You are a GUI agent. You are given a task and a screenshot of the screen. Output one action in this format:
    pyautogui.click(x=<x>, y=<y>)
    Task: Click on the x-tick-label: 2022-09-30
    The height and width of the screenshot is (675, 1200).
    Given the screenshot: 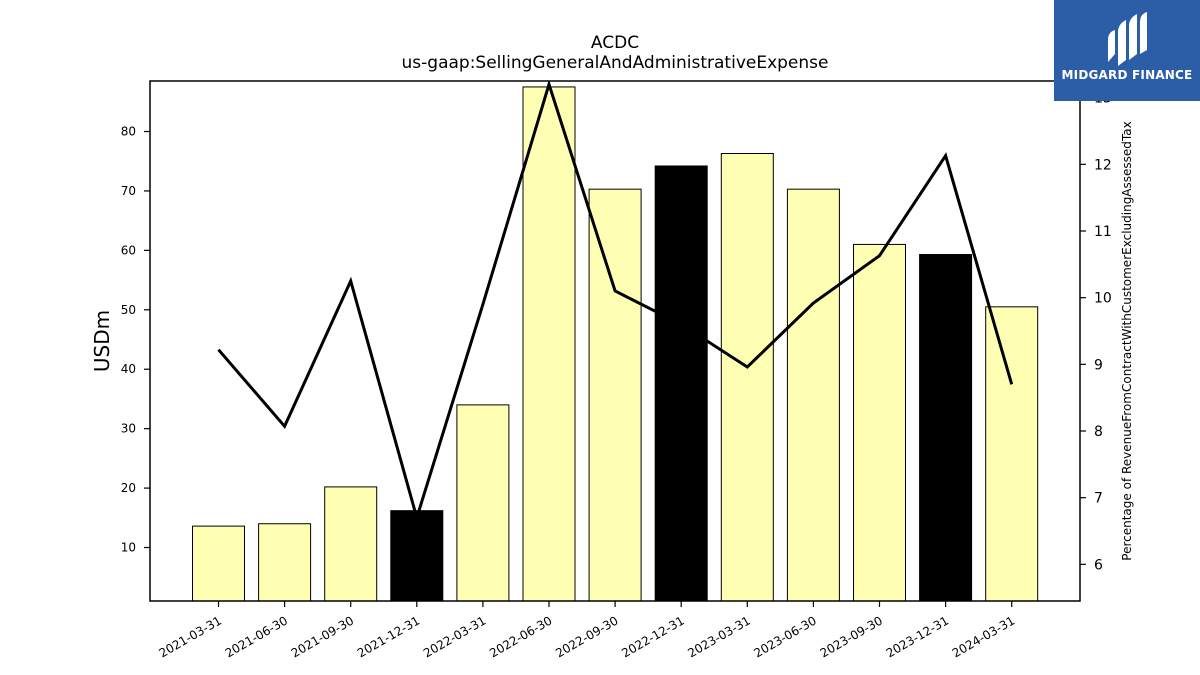 What is the action you would take?
    pyautogui.click(x=586, y=636)
    